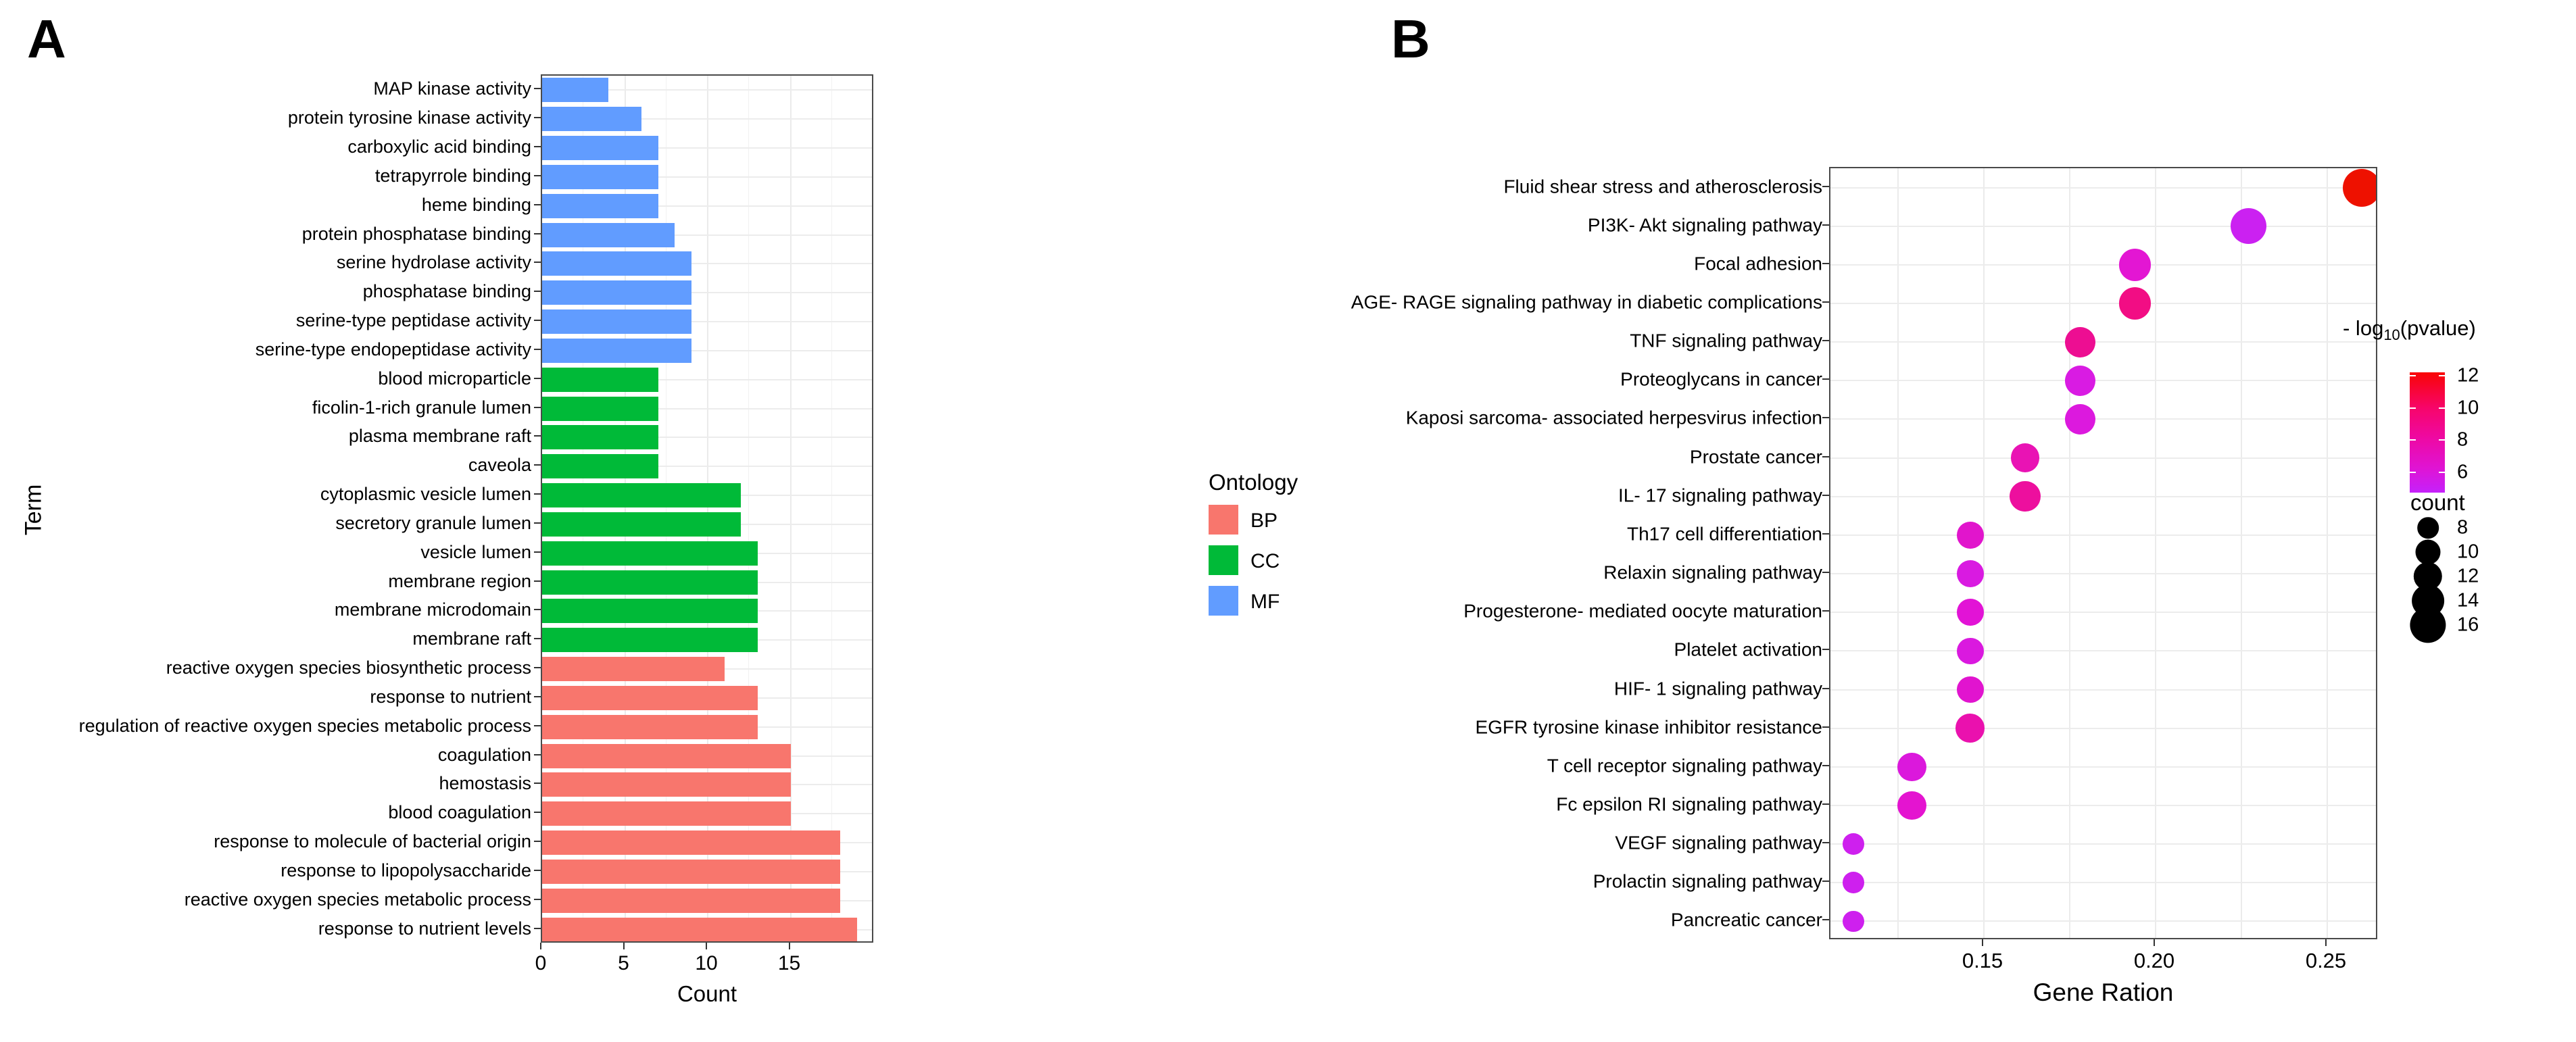 Image resolution: width=2576 pixels, height=1042 pixels. What do you see at coordinates (1253, 601) in the screenshot?
I see `ontology-legend-item: MF` at bounding box center [1253, 601].